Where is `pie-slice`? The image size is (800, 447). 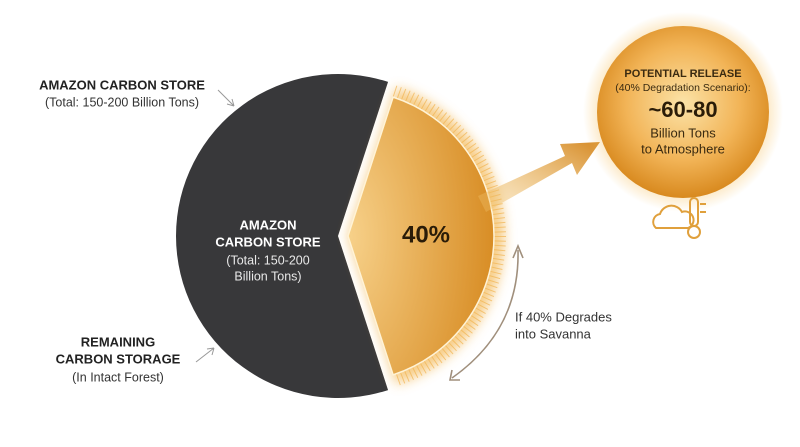 pie-slice is located at coordinates (421, 236).